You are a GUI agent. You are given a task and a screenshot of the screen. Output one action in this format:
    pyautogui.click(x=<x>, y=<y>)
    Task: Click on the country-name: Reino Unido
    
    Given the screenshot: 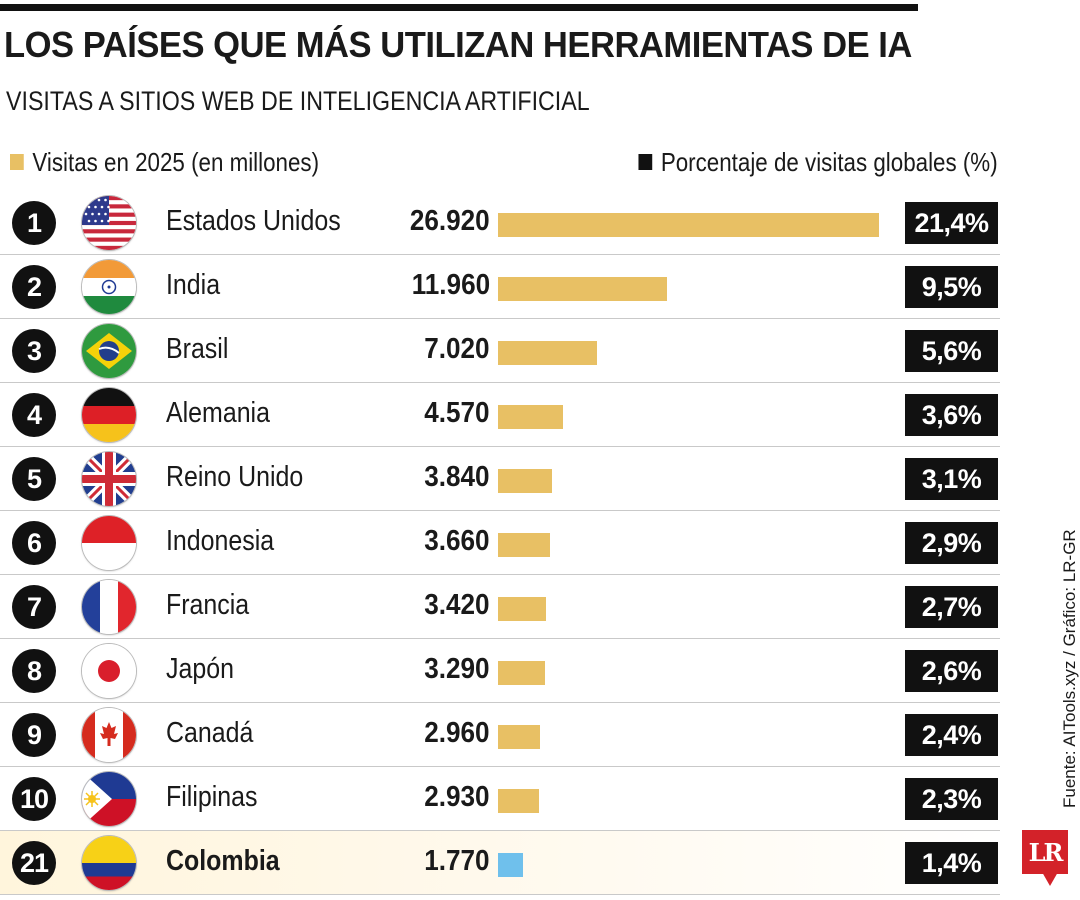 What is the action you would take?
    pyautogui.click(x=235, y=477)
    